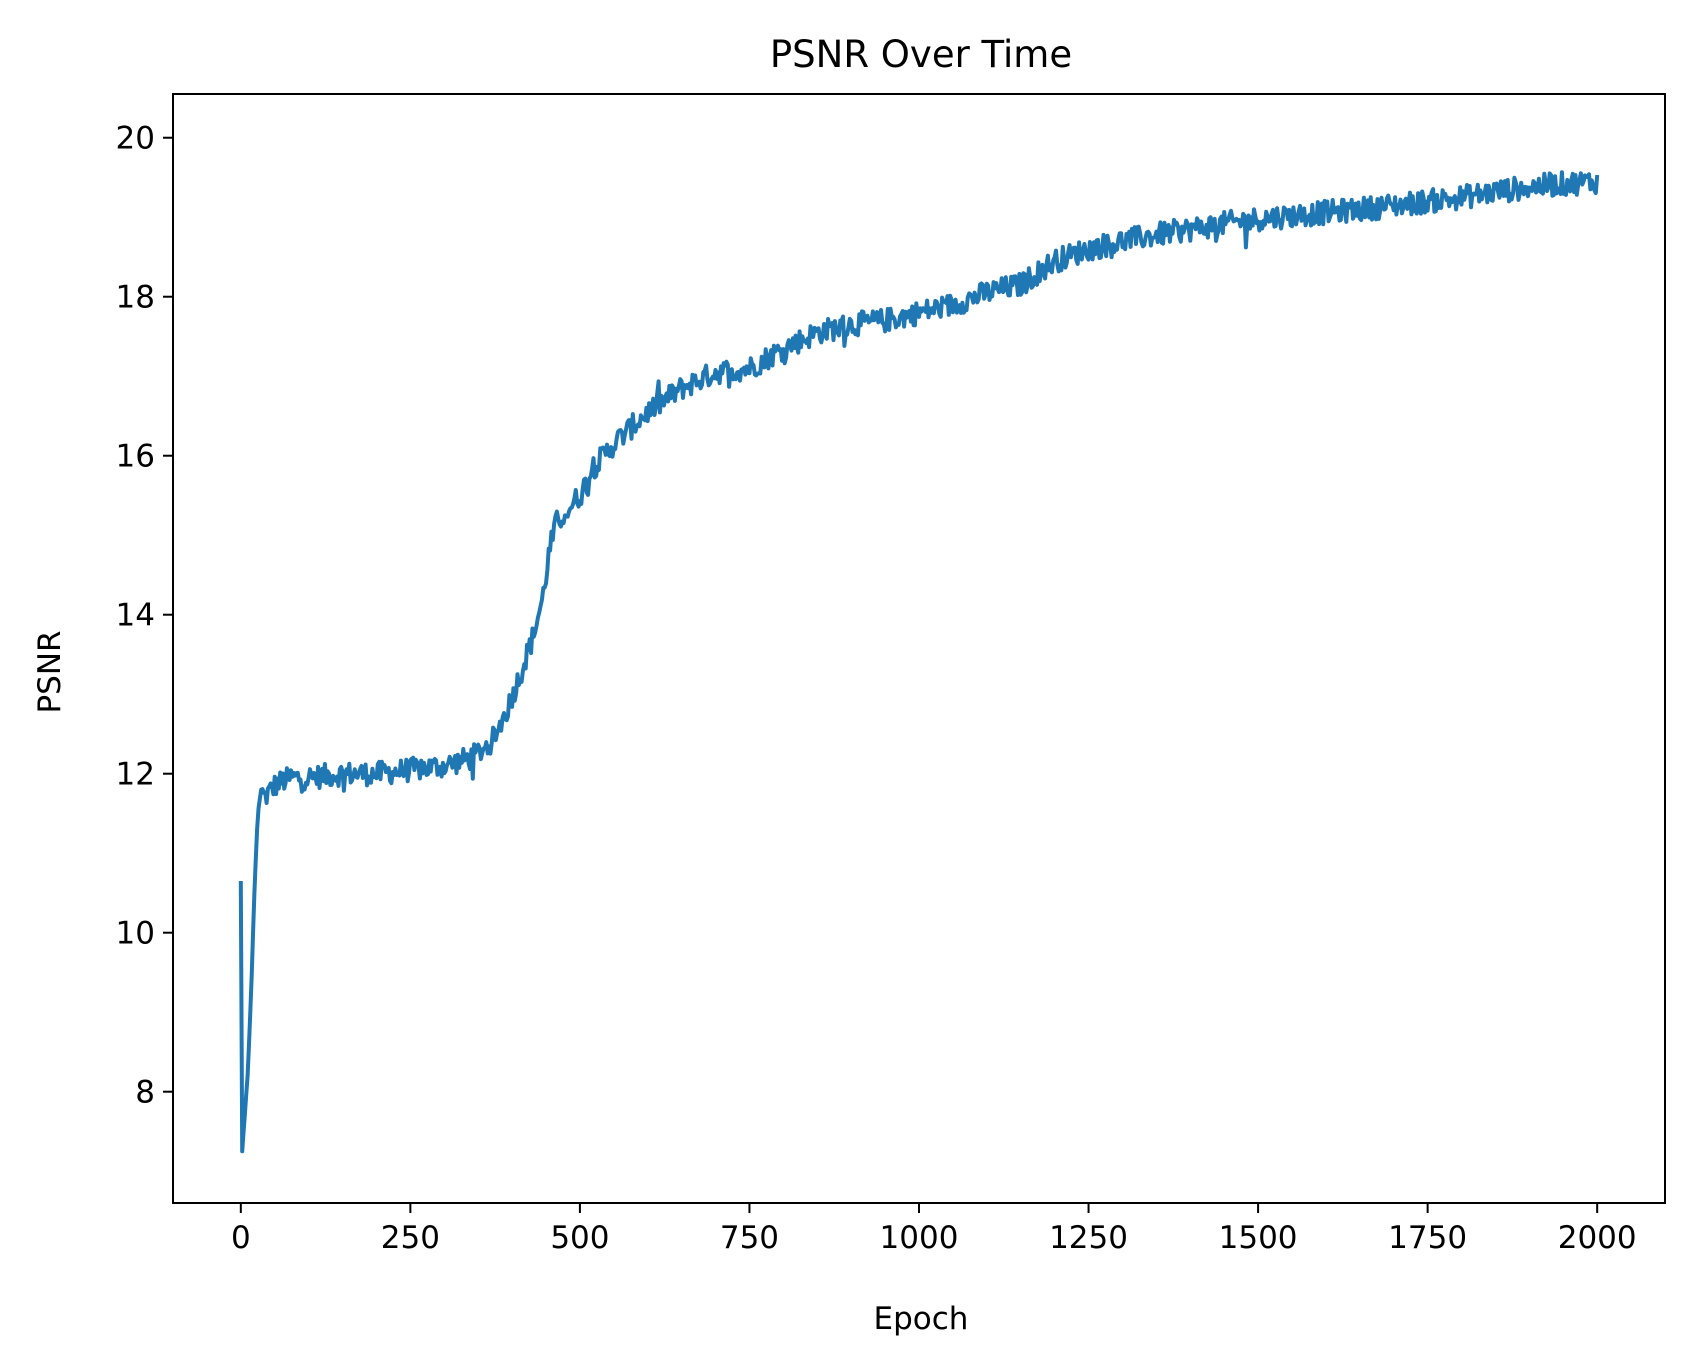 Image resolution: width=1688 pixels, height=1361 pixels. Describe the element at coordinates (135, 934) in the screenshot. I see `y-tick-label: 10` at that location.